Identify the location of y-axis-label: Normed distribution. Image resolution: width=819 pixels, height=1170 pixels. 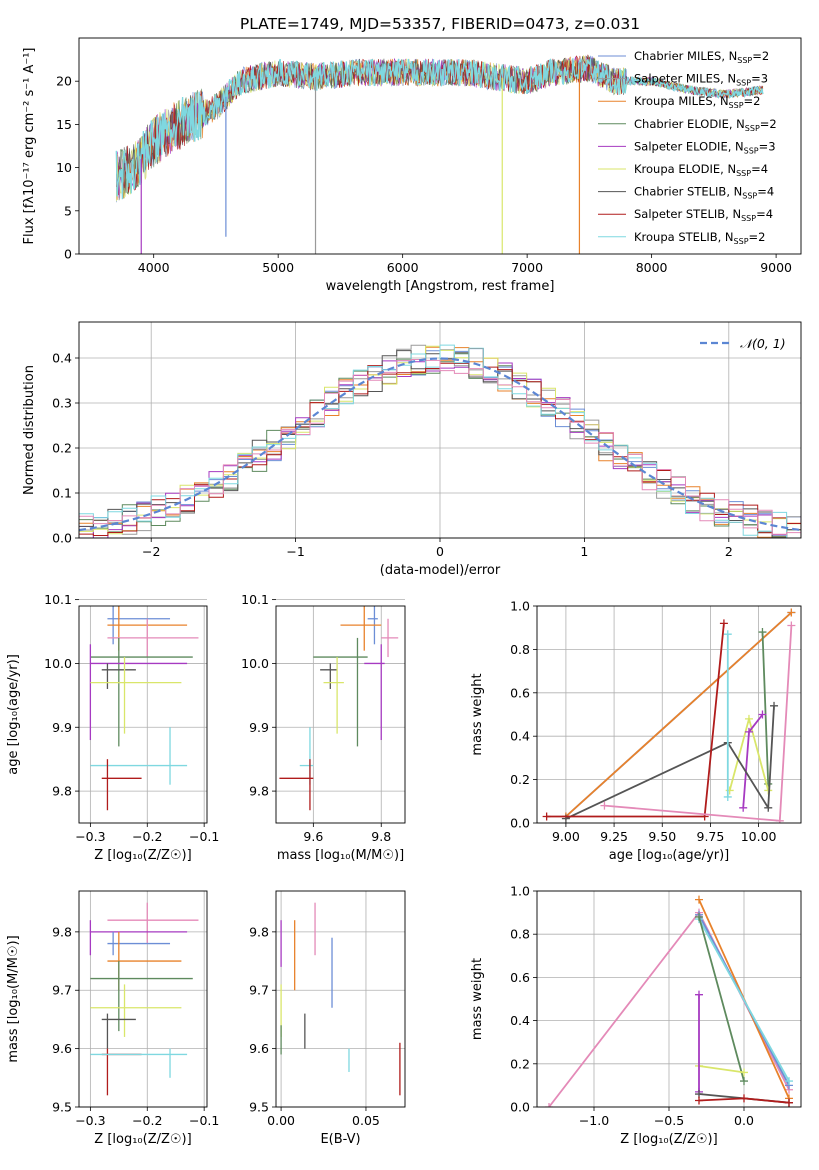
(29, 430).